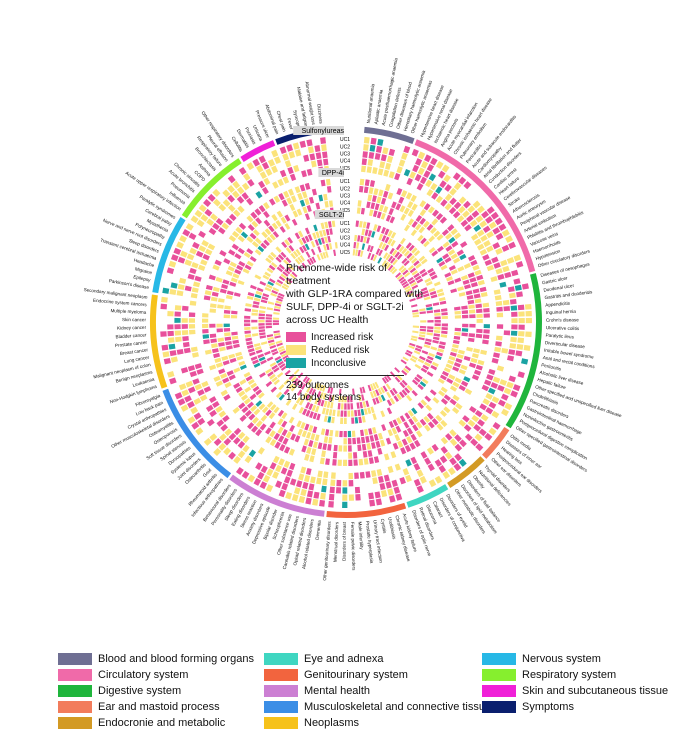  Describe the element at coordinates (156, 659) in the screenshot. I see `legend-item-blood: Blood and blood forming organs` at that location.